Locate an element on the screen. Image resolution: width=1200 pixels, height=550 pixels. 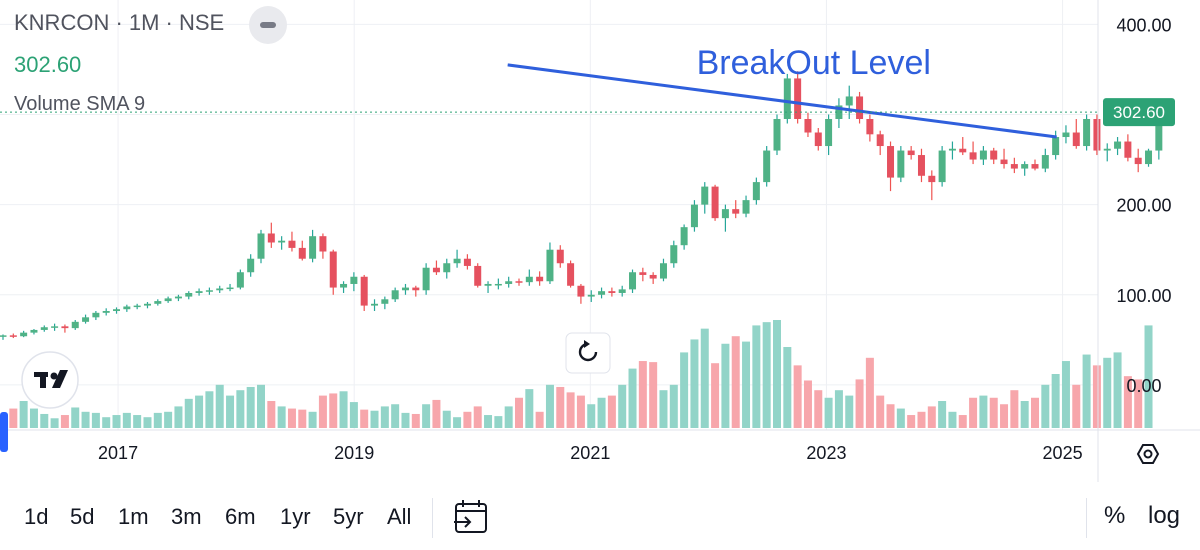
percent-scale-toggle: % is located at coordinates (1115, 515).